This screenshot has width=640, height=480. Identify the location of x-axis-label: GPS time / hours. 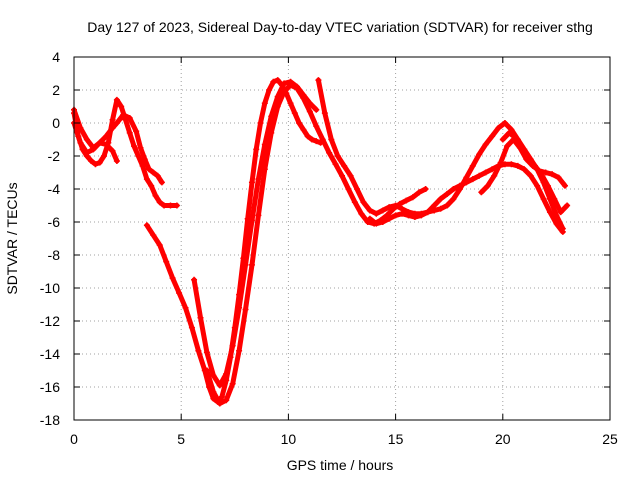
(340, 465).